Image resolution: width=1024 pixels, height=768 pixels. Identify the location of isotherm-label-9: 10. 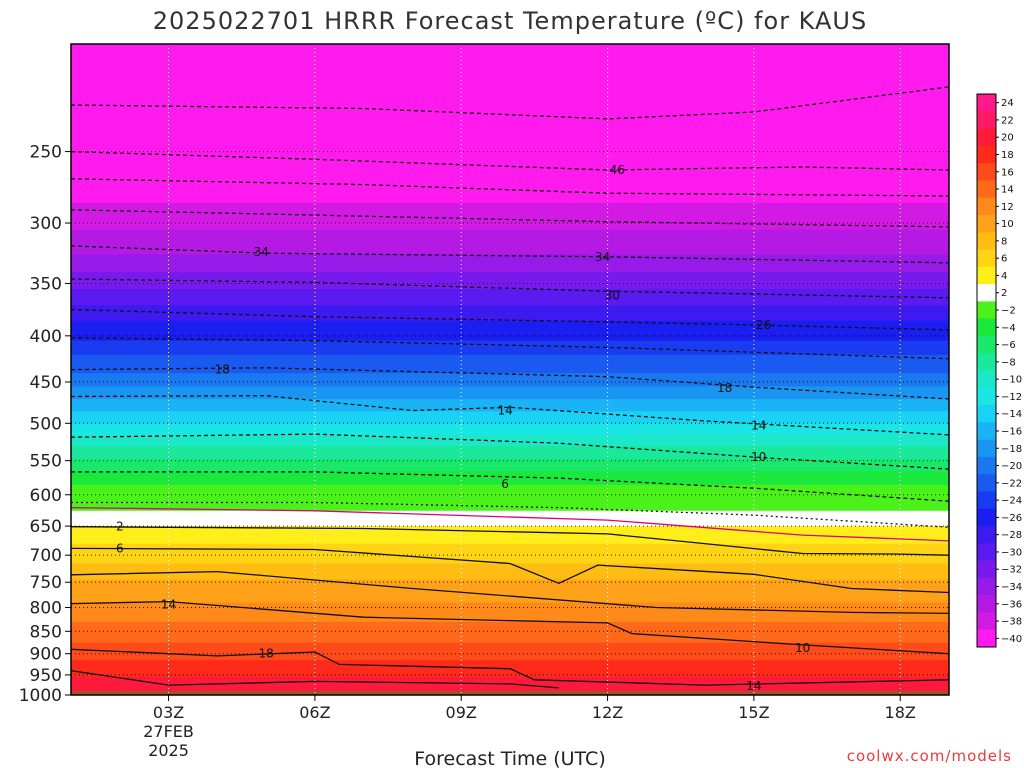
(758, 457).